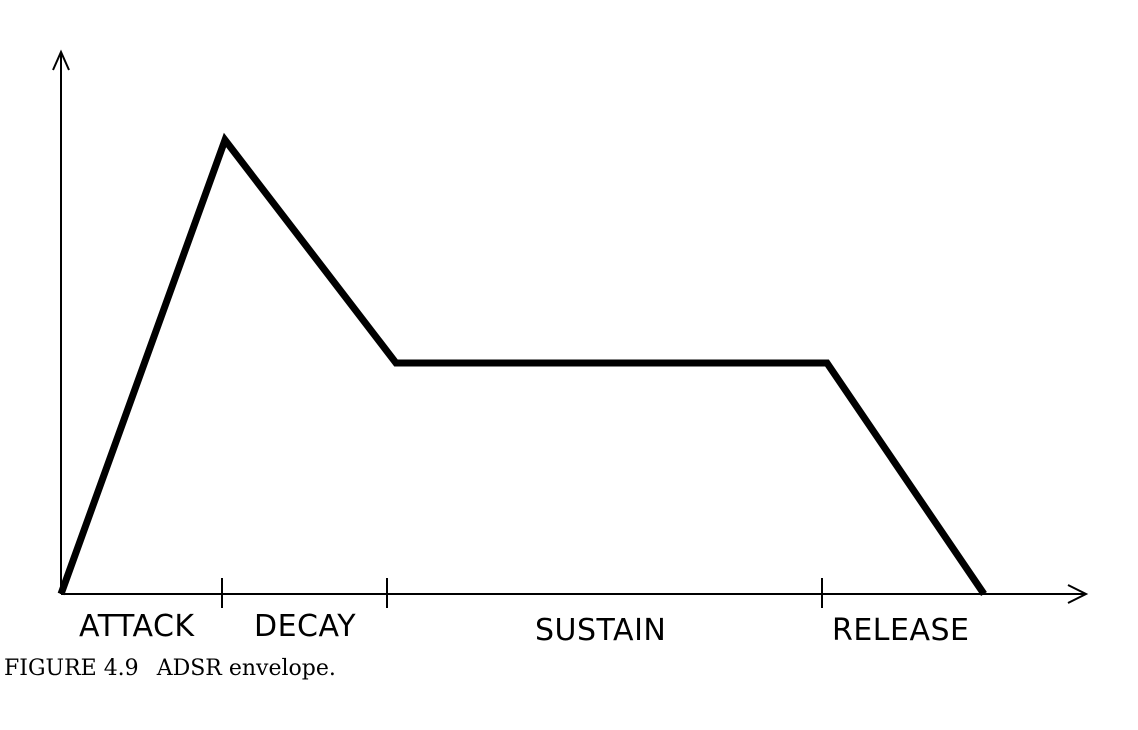 The height and width of the screenshot is (730, 1138). What do you see at coordinates (246, 668) in the screenshot?
I see `figure-caption-text: ADSR envelope.` at bounding box center [246, 668].